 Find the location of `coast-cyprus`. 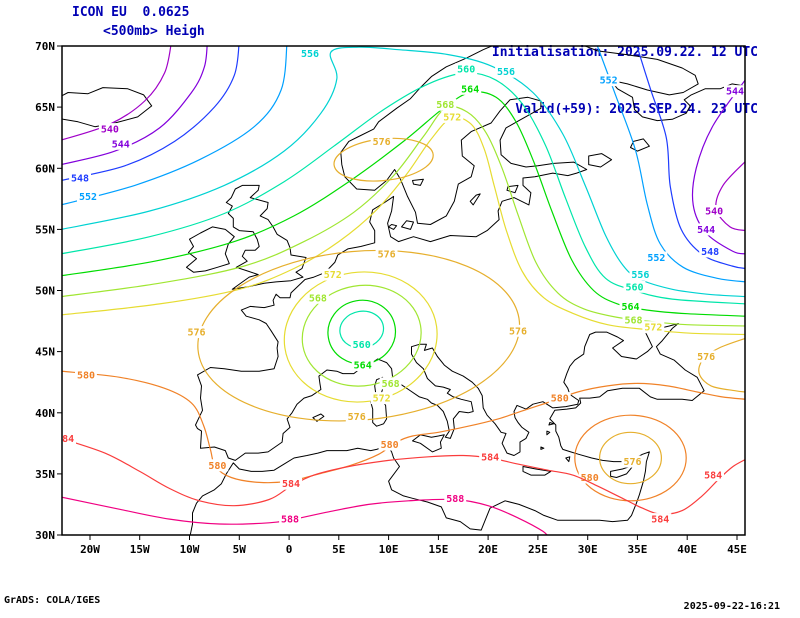

coast-cyprus is located at coordinates (622, 471).